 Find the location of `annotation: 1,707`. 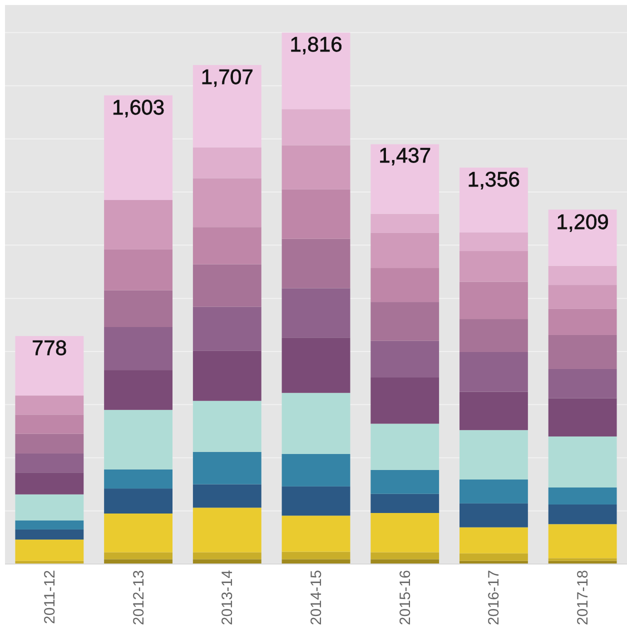

annotation: 1,707 is located at coordinates (227, 78).